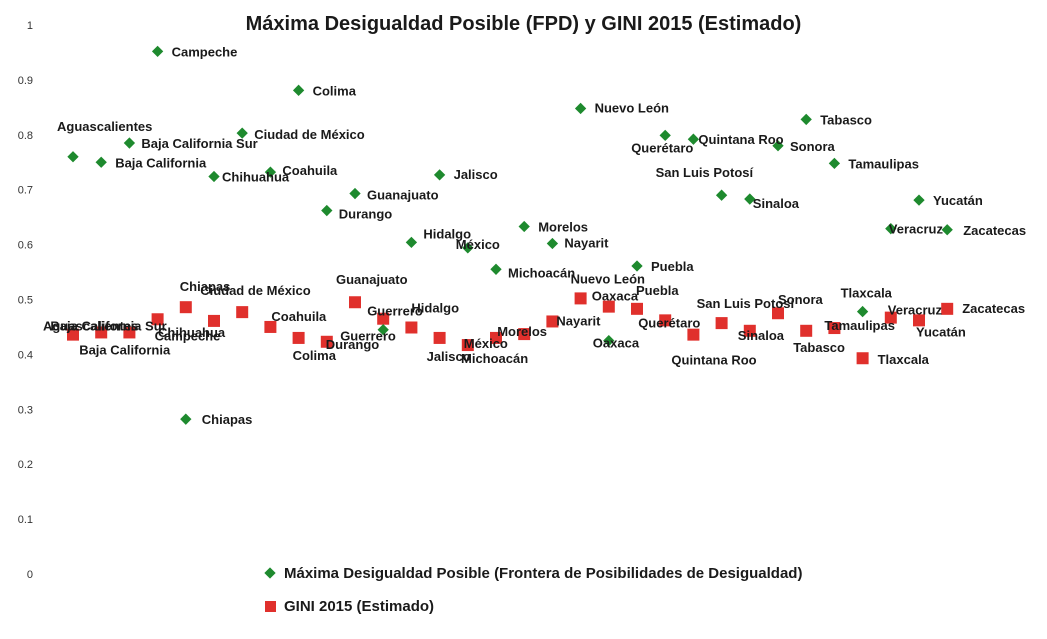 The image size is (1047, 639). What do you see at coordinates (435, 307) in the screenshot?
I see `gini-point-label: Hidalgo` at bounding box center [435, 307].